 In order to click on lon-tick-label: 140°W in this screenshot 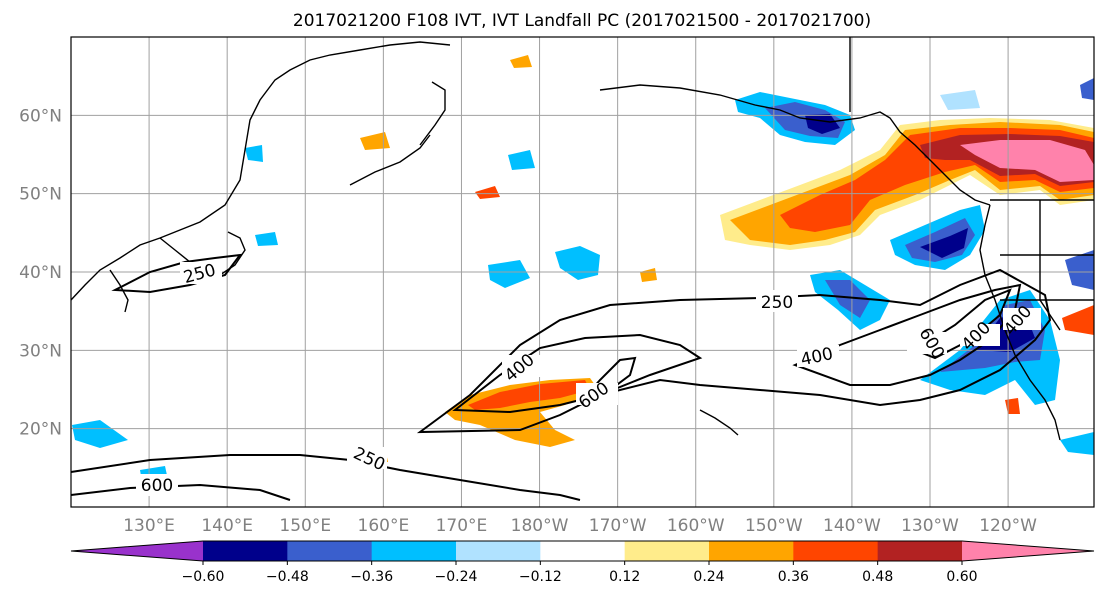, I will do `click(852, 526)`.